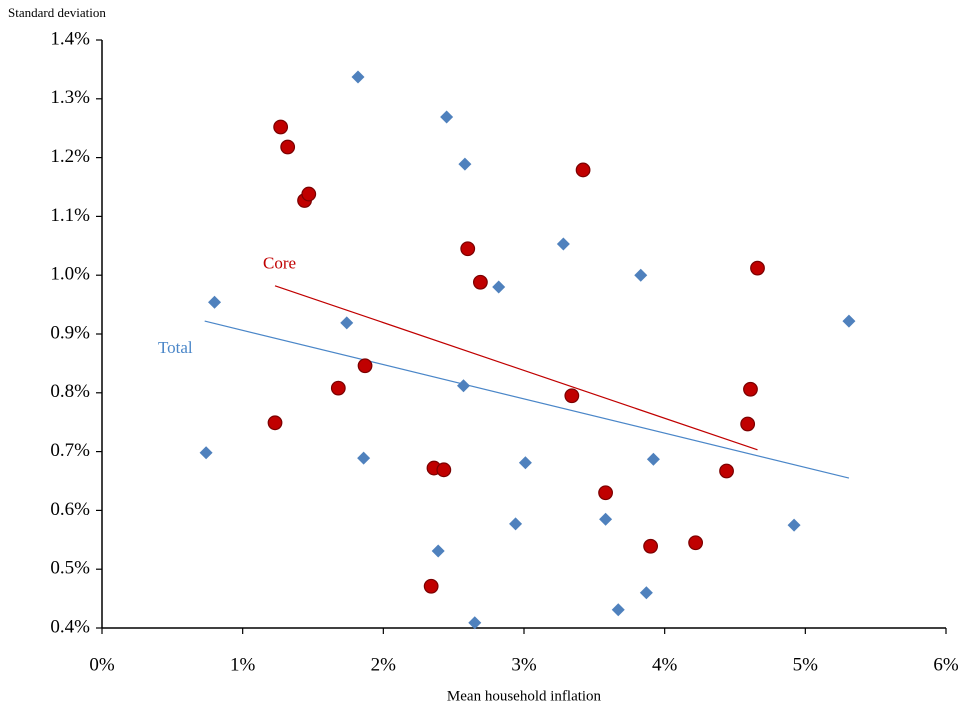 This screenshot has width=969, height=715. Describe the element at coordinates (70, 450) in the screenshot. I see `y-tick-label: 0.7%` at that location.